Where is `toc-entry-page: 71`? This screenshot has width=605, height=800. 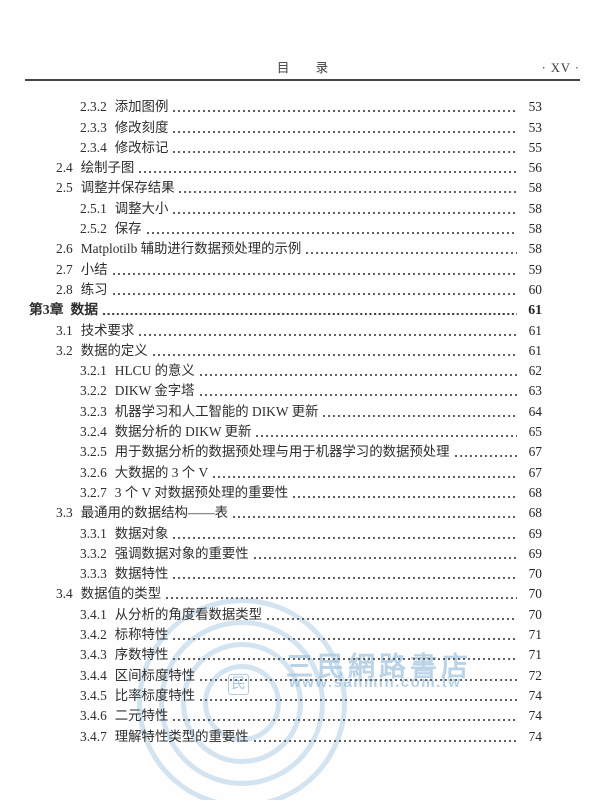
toc-entry-page: 71 is located at coordinates (535, 635).